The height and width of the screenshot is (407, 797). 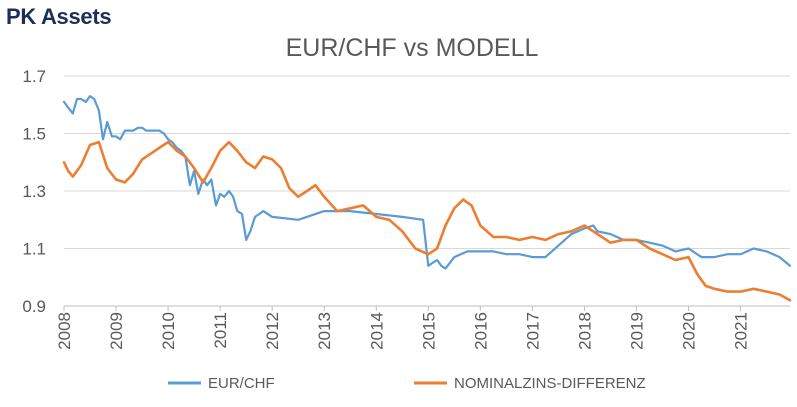 I want to click on x-tick-label: 2008, so click(x=64, y=331).